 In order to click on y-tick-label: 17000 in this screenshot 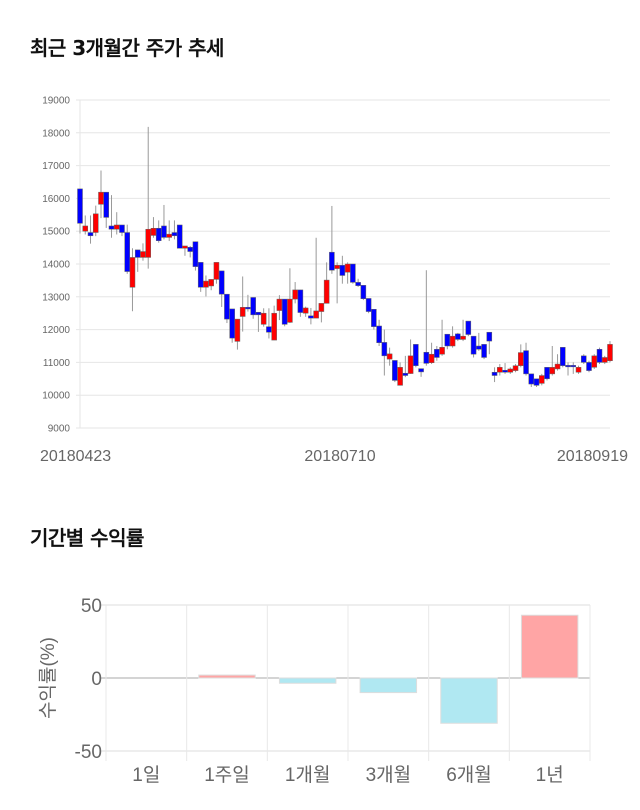, I will do `click(56, 166)`.